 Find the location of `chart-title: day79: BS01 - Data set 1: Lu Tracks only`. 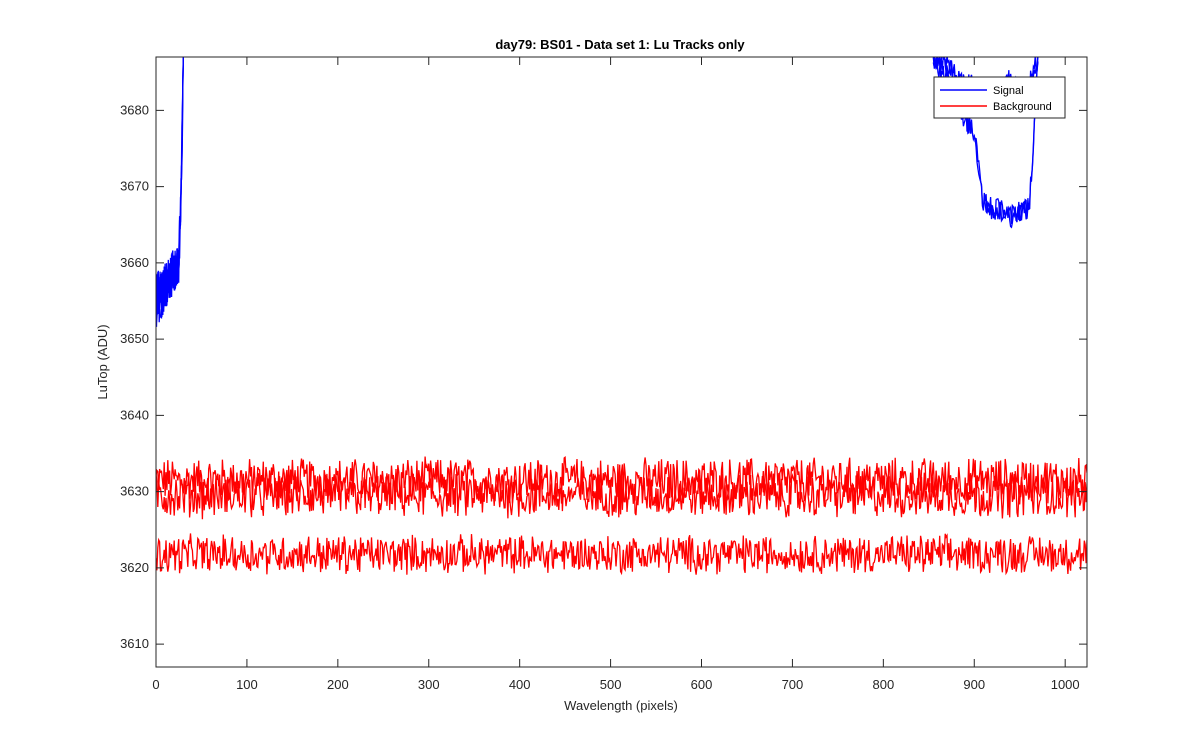

chart-title: day79: BS01 - Data set 1: Lu Tracks only is located at coordinates (620, 44).